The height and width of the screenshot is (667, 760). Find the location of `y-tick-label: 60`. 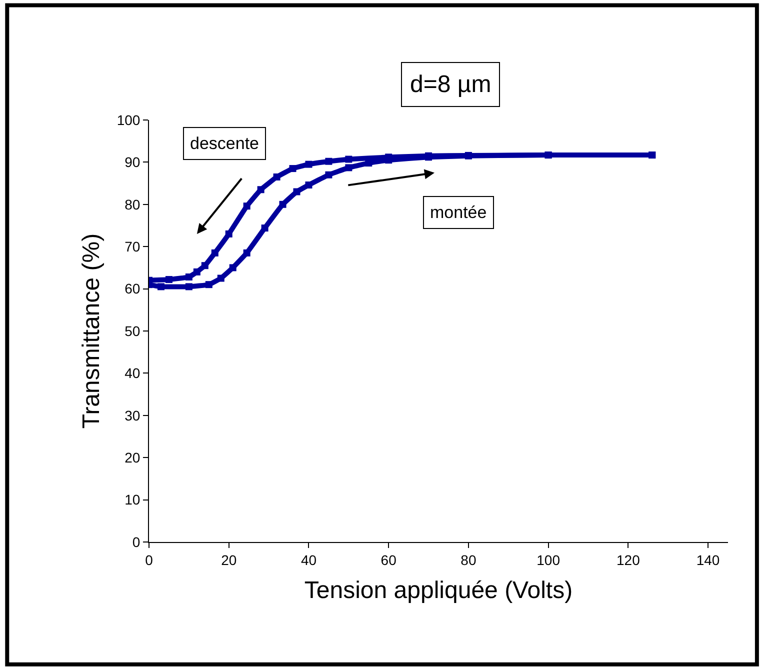

y-tick-label: 60 is located at coordinates (132, 288).